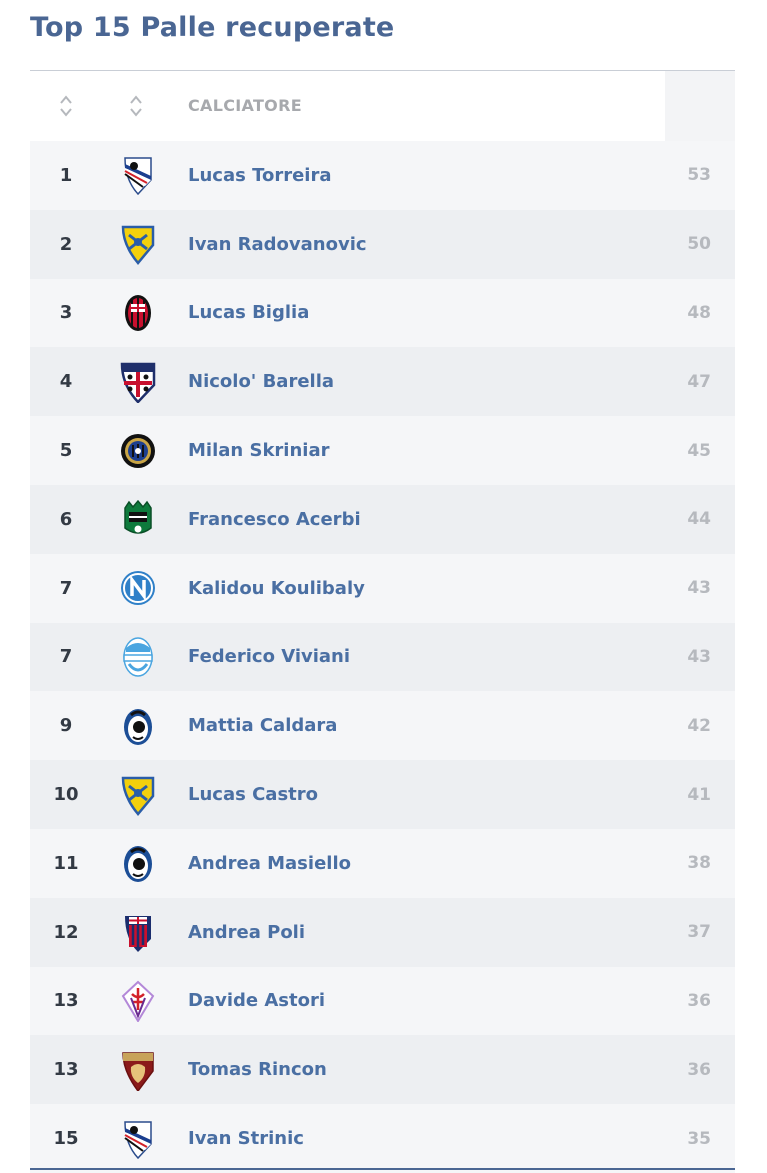  What do you see at coordinates (66, 932) in the screenshot?
I see `rank-cell: 12` at bounding box center [66, 932].